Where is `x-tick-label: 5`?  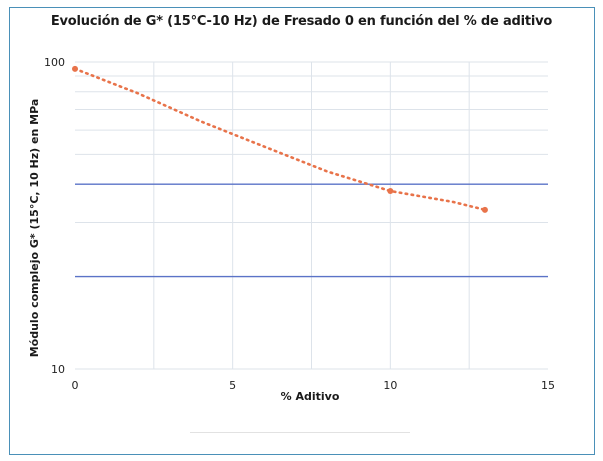
x-tick-label: 5 is located at coordinates (232, 385).